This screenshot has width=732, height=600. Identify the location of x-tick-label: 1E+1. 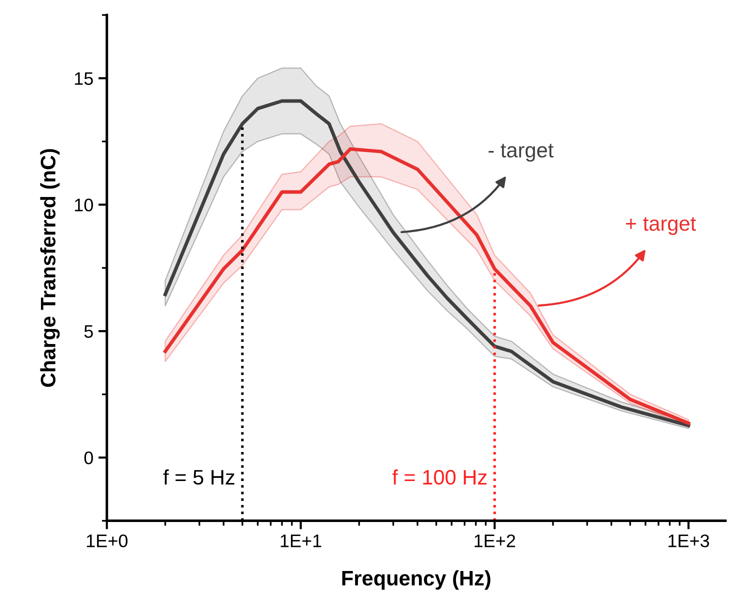
(301, 541).